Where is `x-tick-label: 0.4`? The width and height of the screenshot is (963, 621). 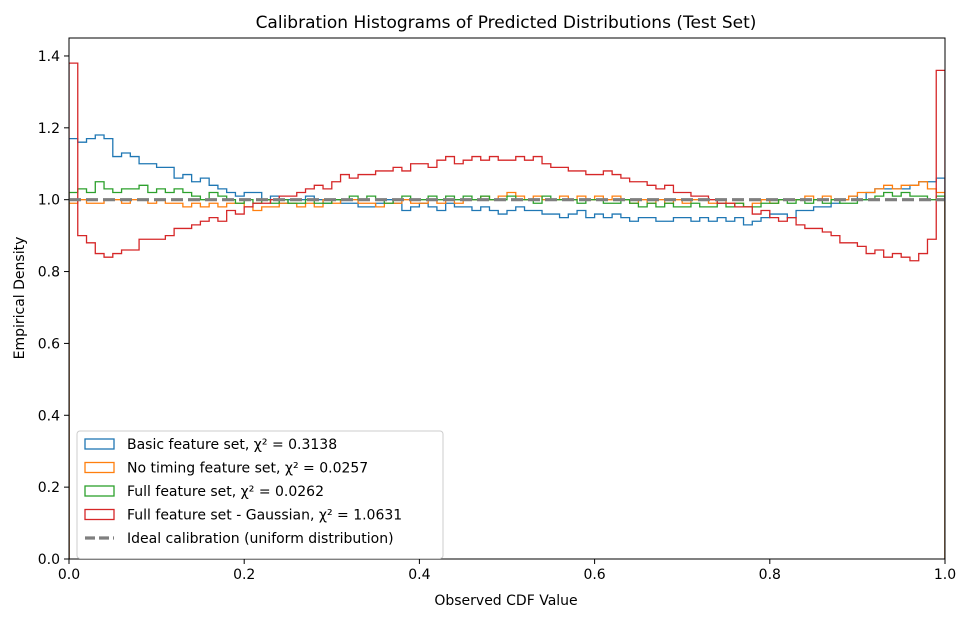 x-tick-label: 0.4 is located at coordinates (419, 575).